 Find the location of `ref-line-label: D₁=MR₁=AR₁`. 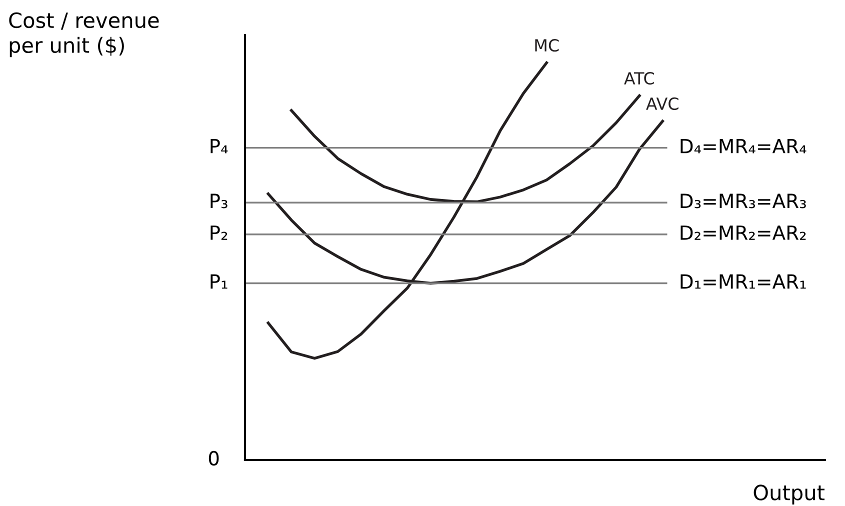

ref-line-label: D₁=MR₁=AR₁ is located at coordinates (743, 281).